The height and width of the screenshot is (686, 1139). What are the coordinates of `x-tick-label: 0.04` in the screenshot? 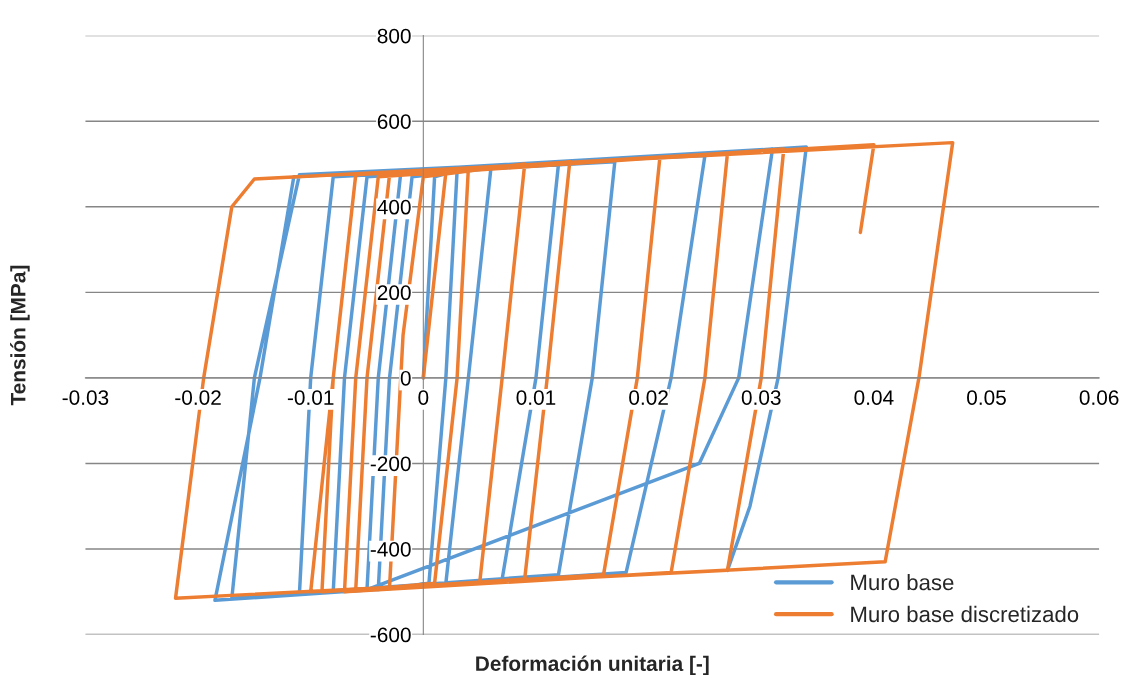 It's located at (874, 397).